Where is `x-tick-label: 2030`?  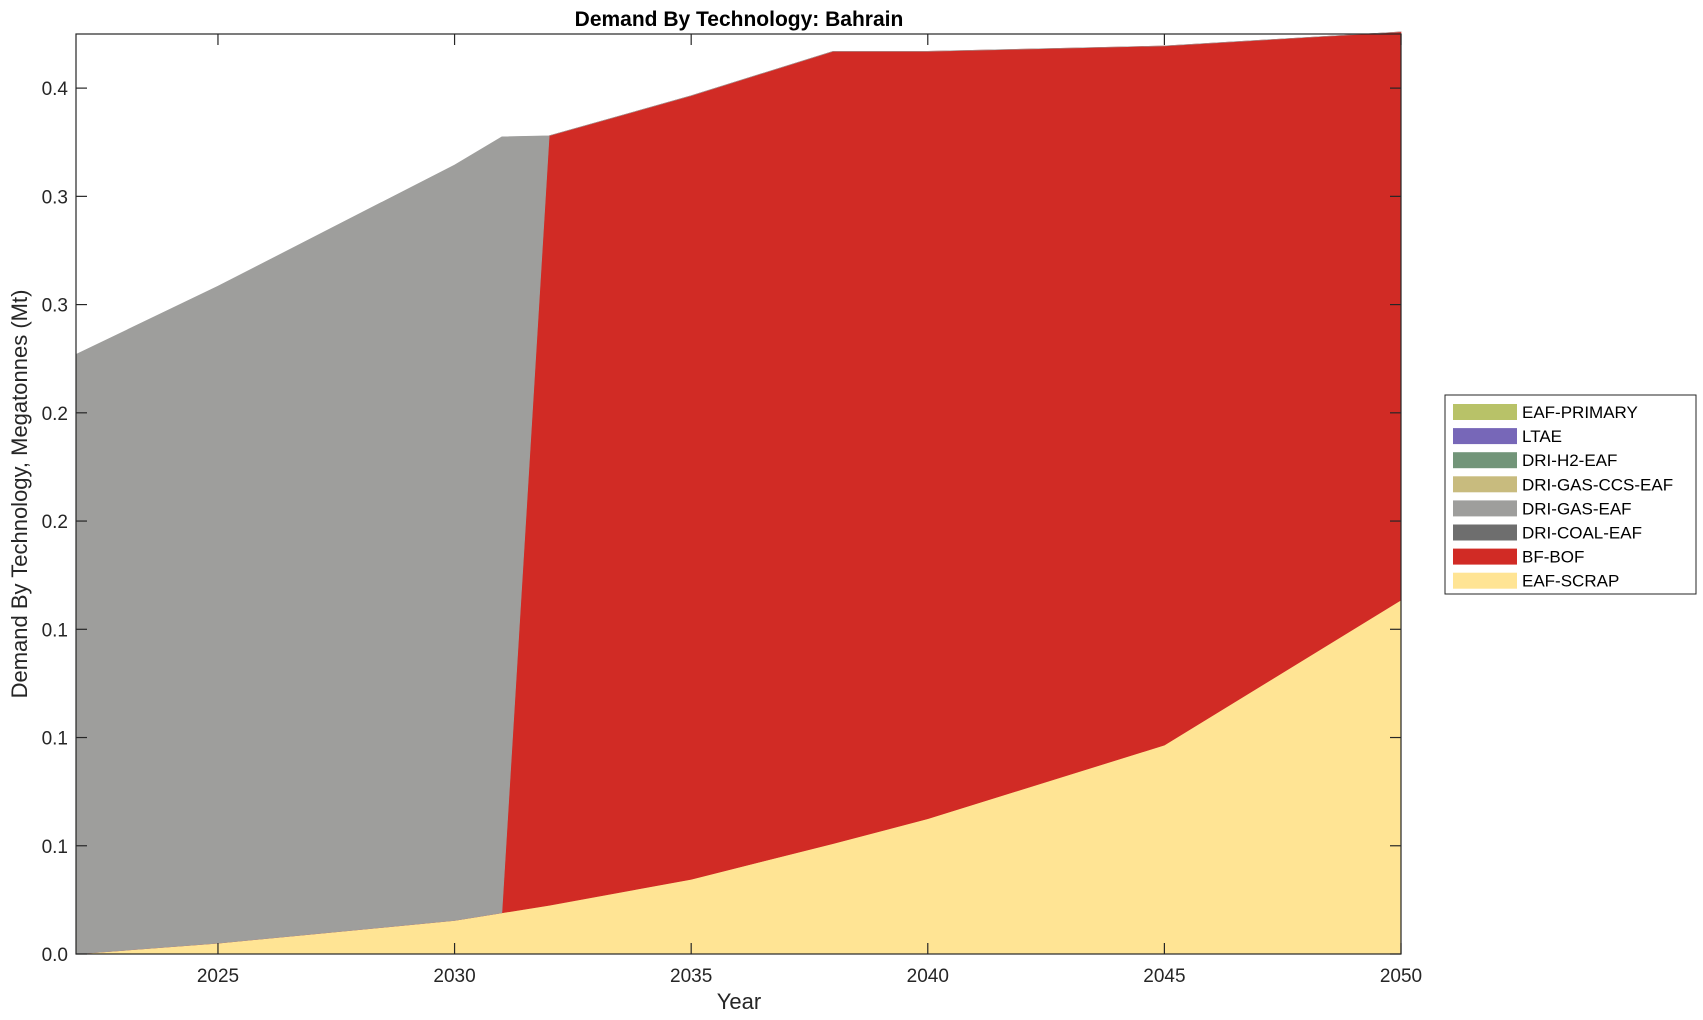
x-tick-label: 2030 is located at coordinates (454, 976).